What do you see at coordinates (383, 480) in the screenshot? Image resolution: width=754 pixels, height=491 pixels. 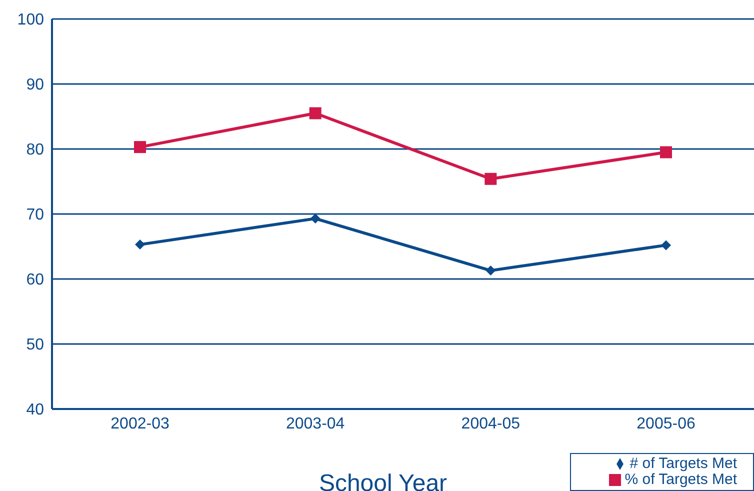 I see `x-axis-title: School Year` at bounding box center [383, 480].